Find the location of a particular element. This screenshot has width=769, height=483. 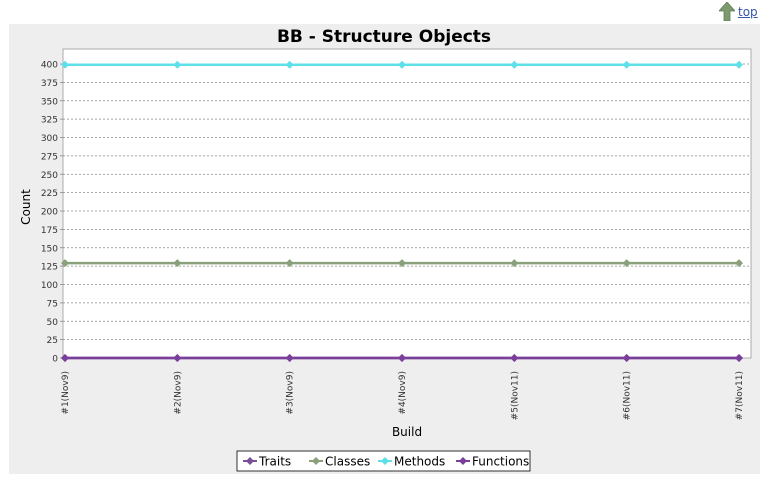

y-tick-label: 175 is located at coordinates (49, 231).